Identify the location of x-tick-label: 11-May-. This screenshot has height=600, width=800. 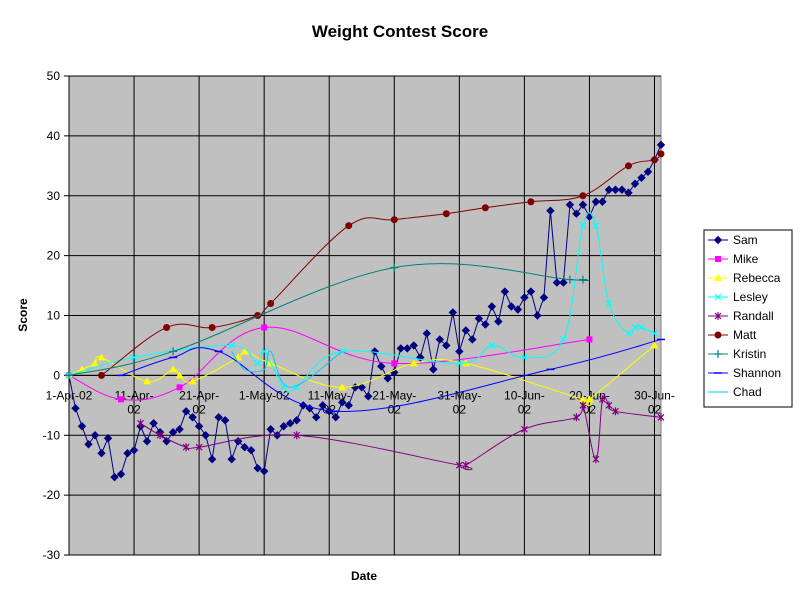
(329, 395).